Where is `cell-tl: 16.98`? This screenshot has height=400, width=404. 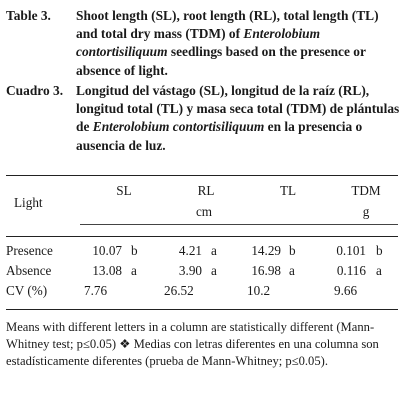
cell-tl: 16.98 is located at coordinates (266, 270).